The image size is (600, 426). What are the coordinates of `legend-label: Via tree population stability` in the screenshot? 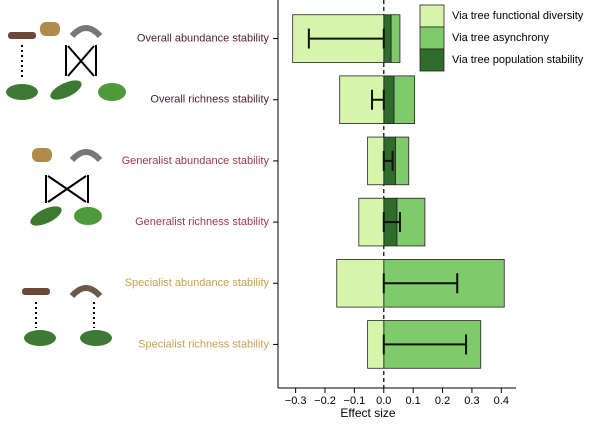 It's located at (518, 60).